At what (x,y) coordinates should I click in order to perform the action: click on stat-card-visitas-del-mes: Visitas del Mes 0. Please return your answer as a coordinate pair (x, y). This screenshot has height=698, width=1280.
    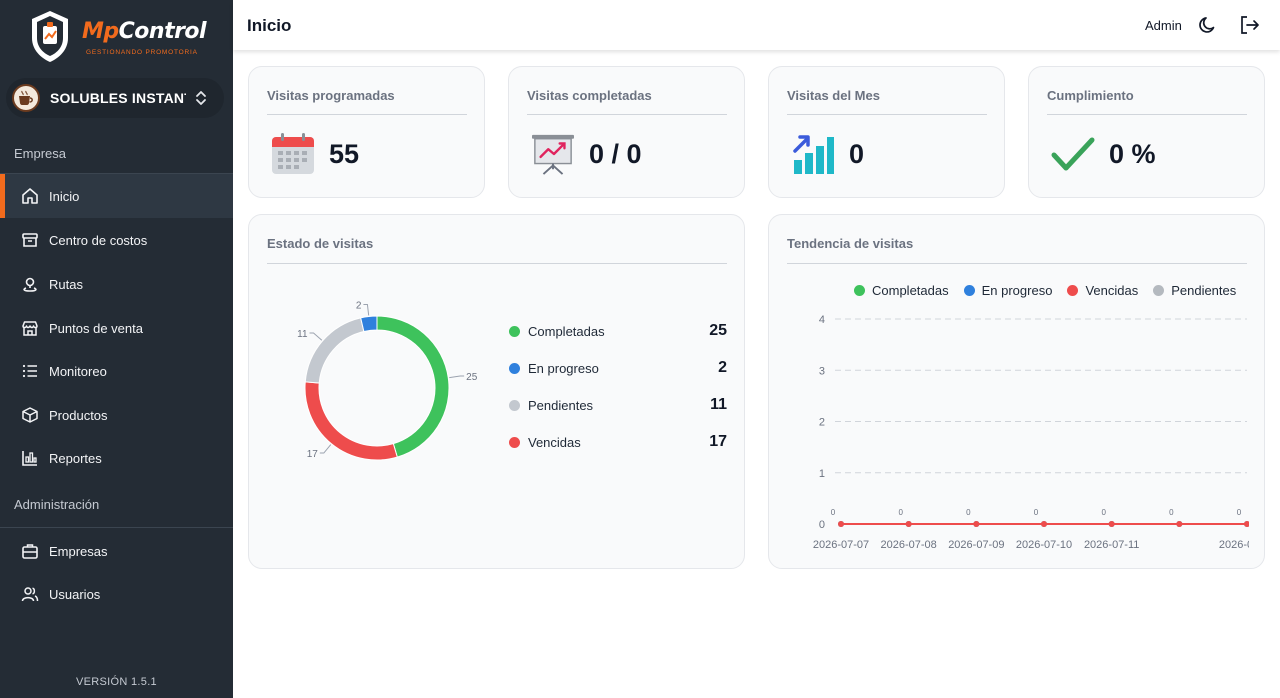
    Looking at the image, I should click on (886, 132).